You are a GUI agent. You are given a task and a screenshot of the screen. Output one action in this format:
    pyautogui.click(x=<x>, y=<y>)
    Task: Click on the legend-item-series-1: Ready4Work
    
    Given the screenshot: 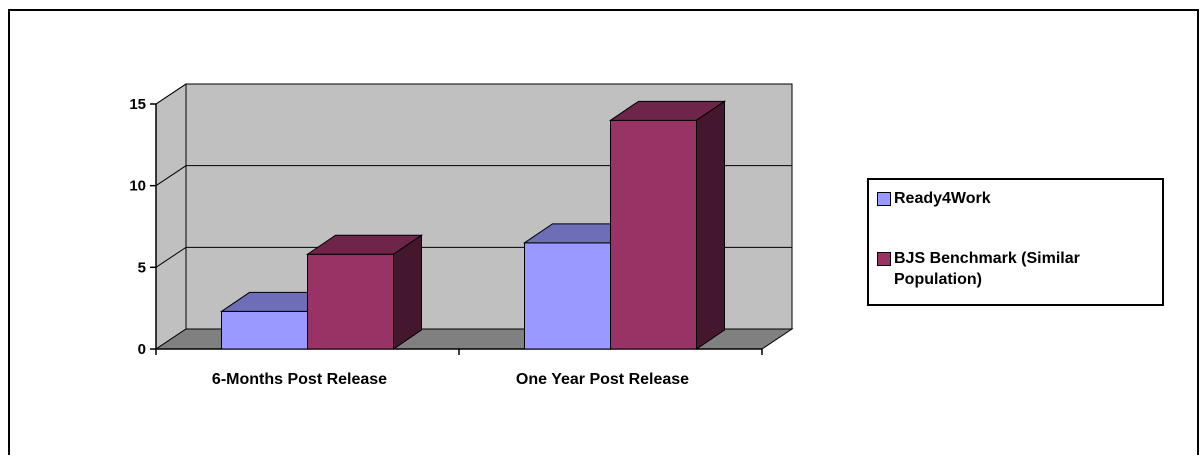 What is the action you would take?
    pyautogui.click(x=1020, y=198)
    